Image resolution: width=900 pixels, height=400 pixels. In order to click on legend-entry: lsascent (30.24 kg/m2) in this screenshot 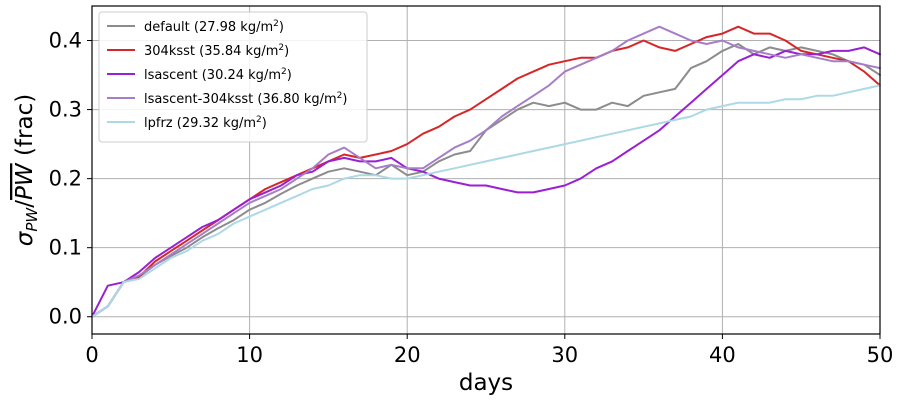, I will do `click(218, 75)`.